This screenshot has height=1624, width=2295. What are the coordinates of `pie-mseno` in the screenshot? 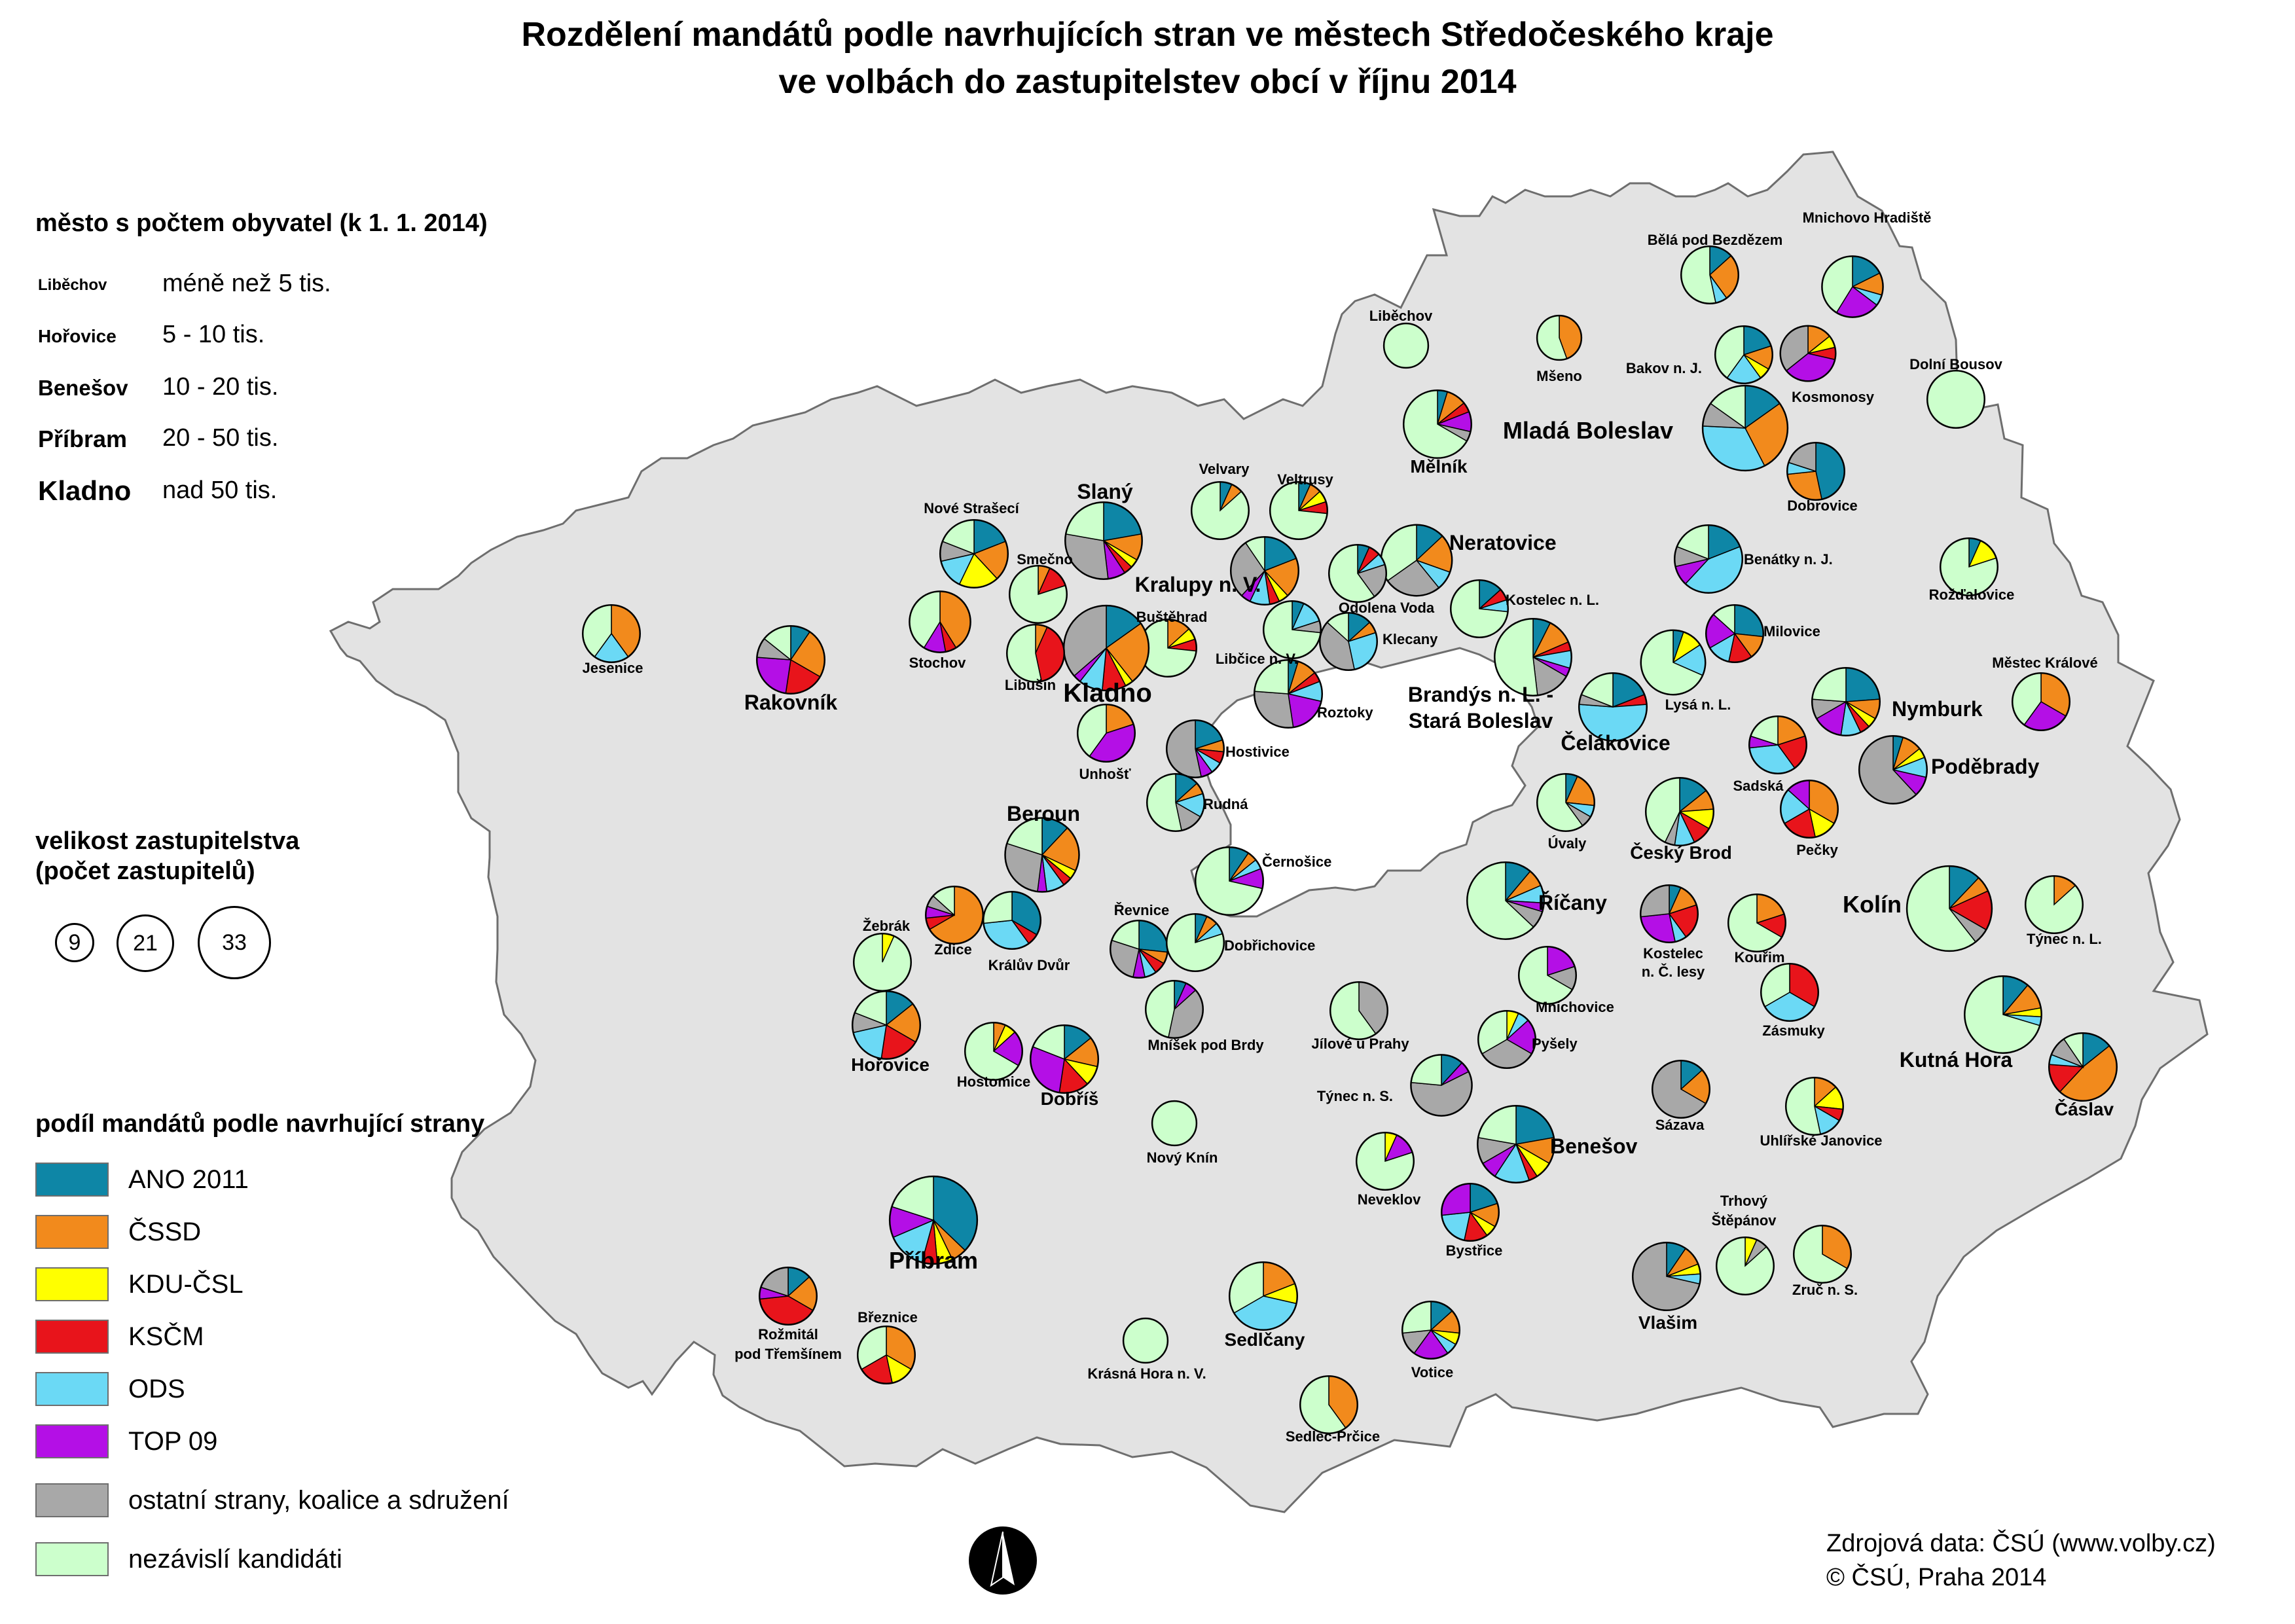 It's located at (1559, 337).